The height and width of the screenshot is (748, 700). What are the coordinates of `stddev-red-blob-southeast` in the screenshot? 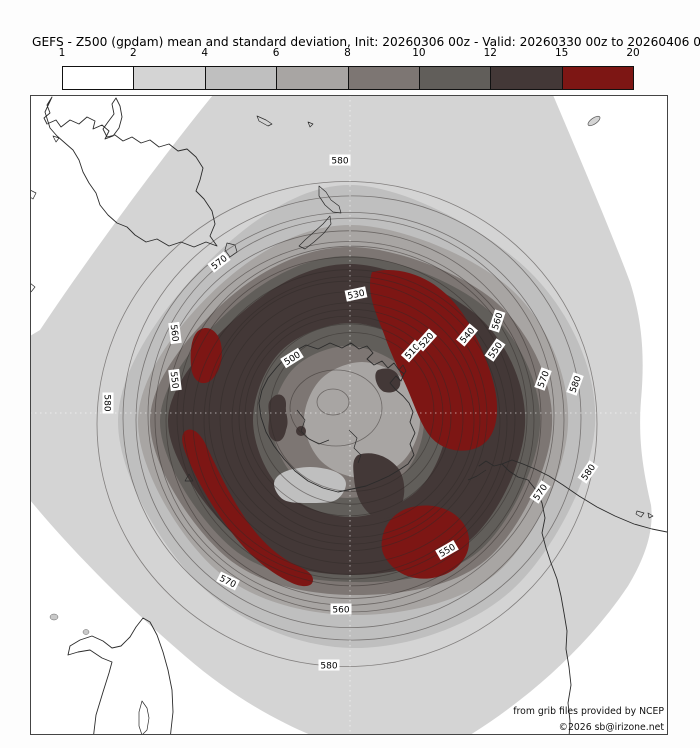 It's located at (425, 542).